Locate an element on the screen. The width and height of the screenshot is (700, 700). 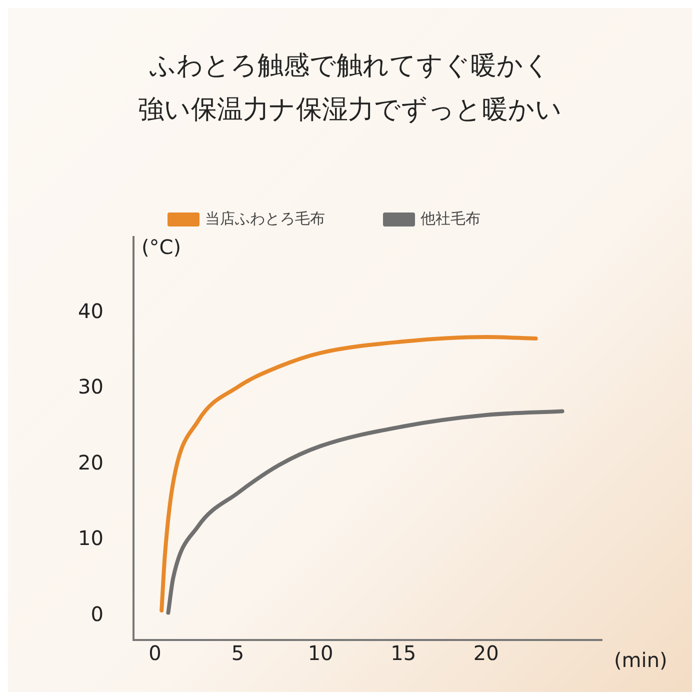
chart-subtitle: 強い保温力ナ保湿力でずっと暖かい is located at coordinates (350, 110).